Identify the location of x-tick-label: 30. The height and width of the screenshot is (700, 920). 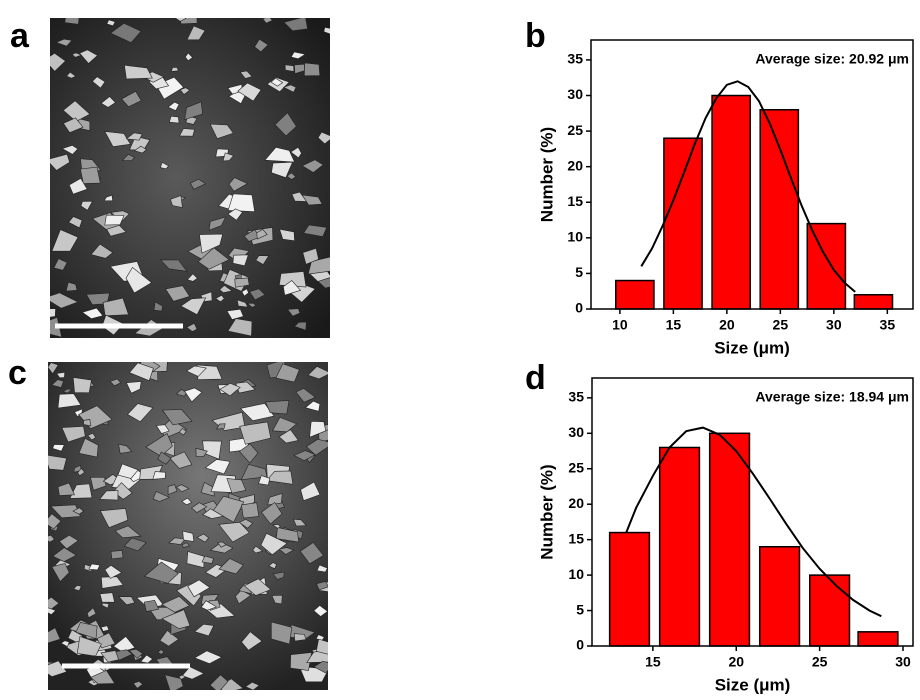
(834, 325).